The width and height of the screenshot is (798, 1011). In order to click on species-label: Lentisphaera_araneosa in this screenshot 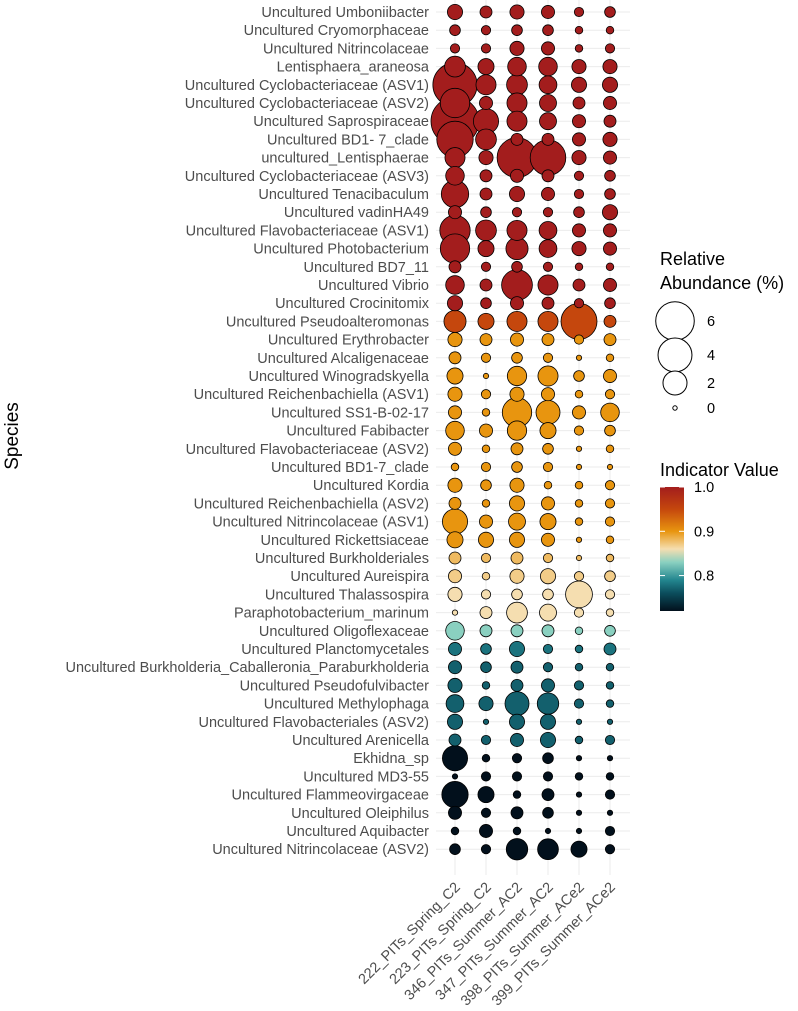, I will do `click(353, 68)`.